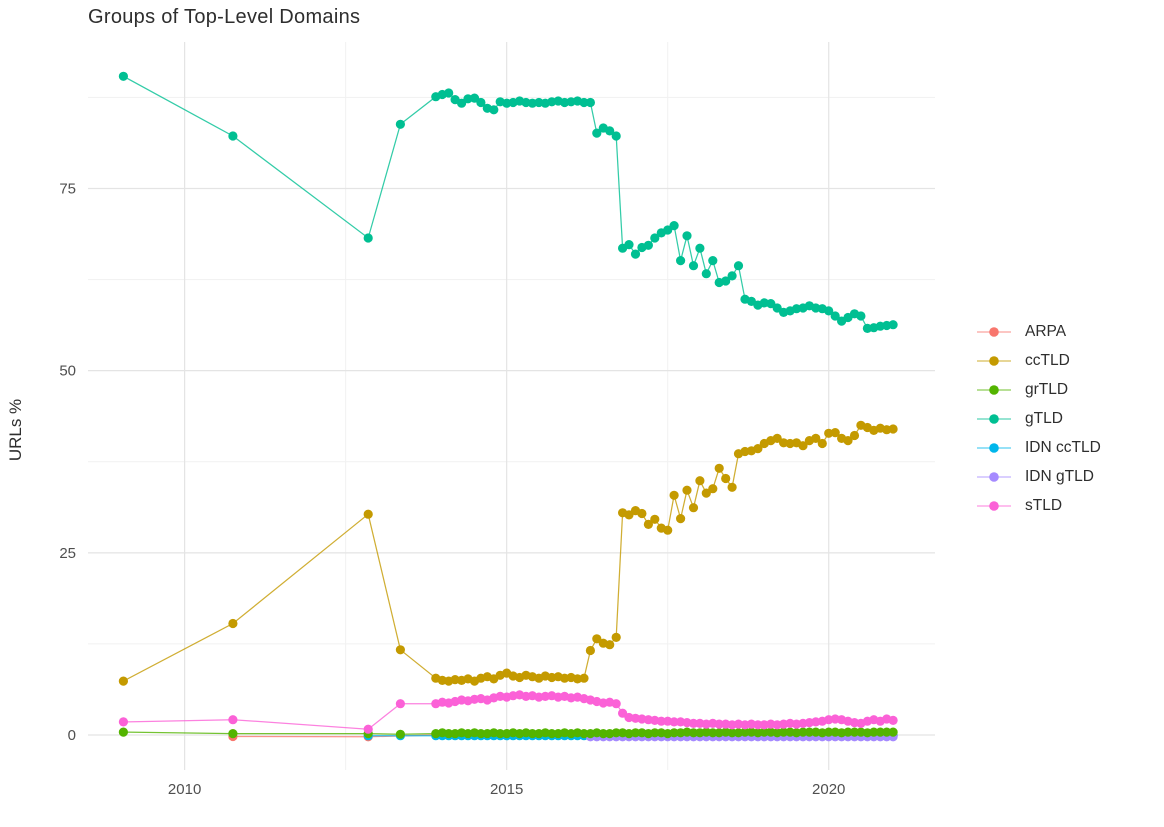  I want to click on y-axis-title-text: URLs %, so click(15, 430).